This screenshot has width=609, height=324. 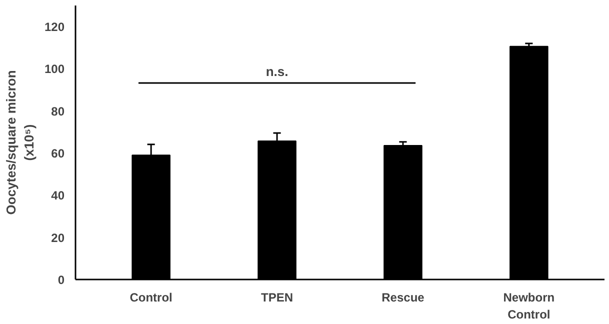 What do you see at coordinates (58, 237) in the screenshot?
I see `y-tick-label: 20` at bounding box center [58, 237].